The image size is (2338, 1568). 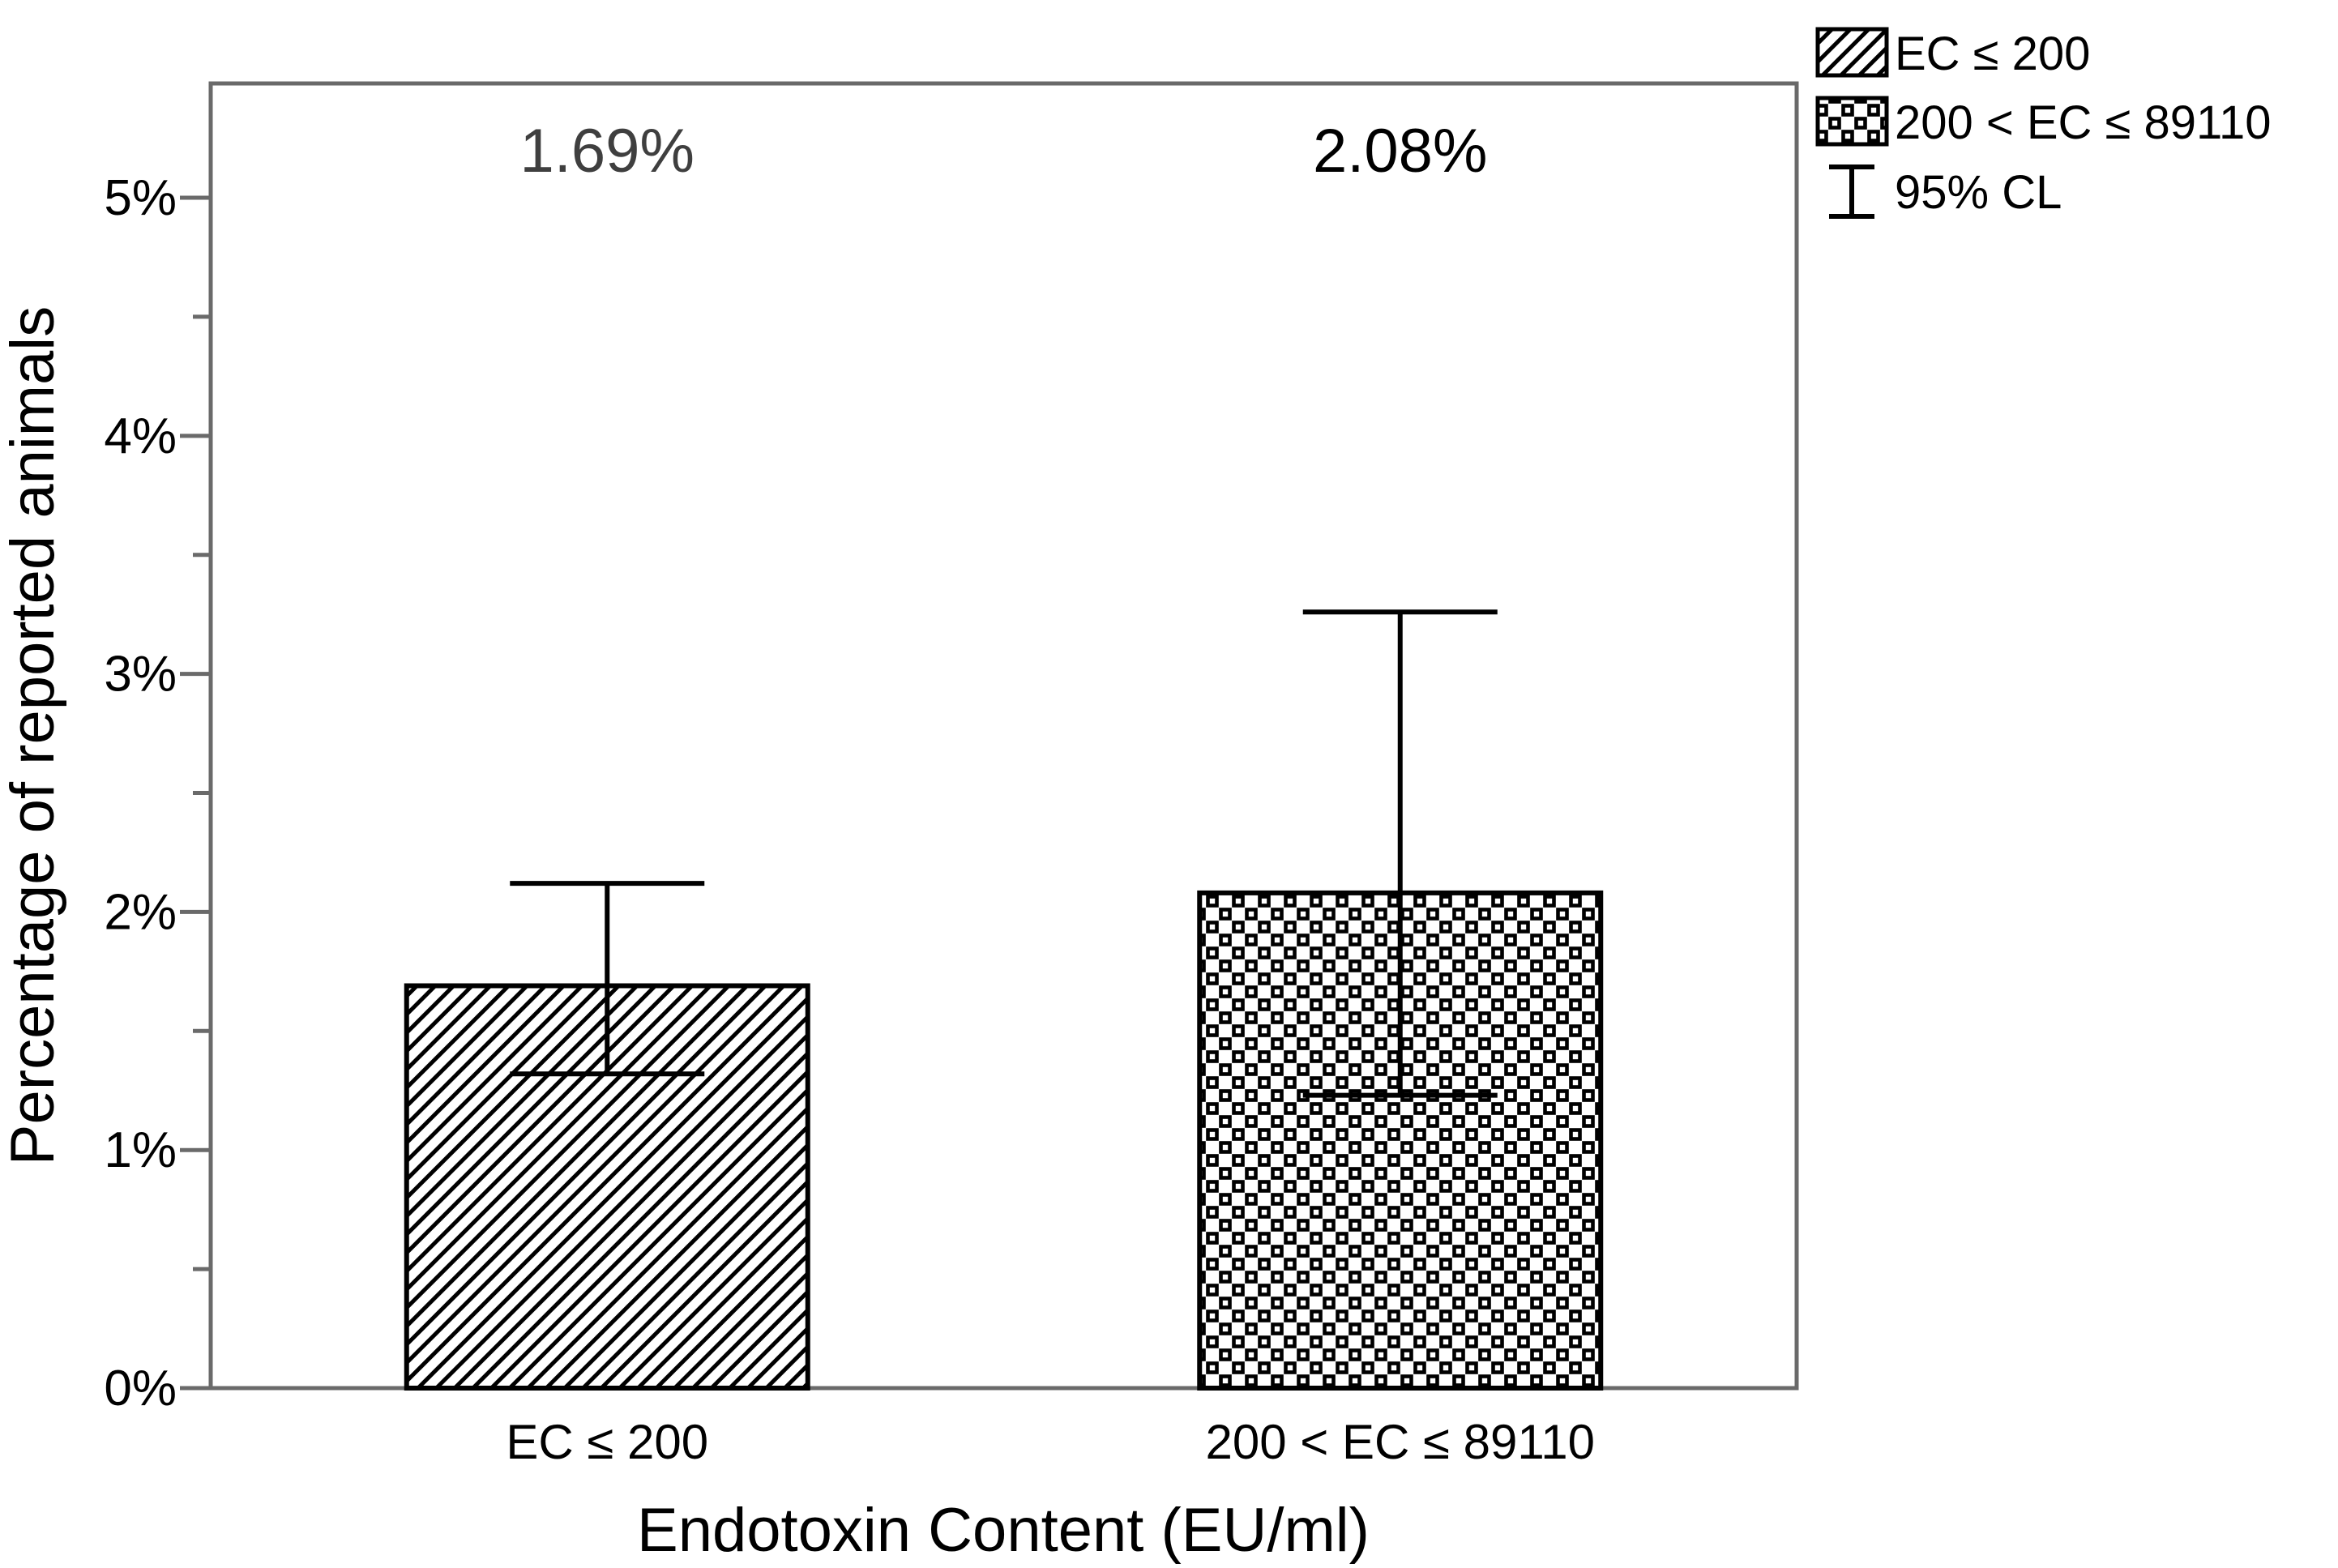 I want to click on y-tick-label-3: 3%, so click(x=140, y=675).